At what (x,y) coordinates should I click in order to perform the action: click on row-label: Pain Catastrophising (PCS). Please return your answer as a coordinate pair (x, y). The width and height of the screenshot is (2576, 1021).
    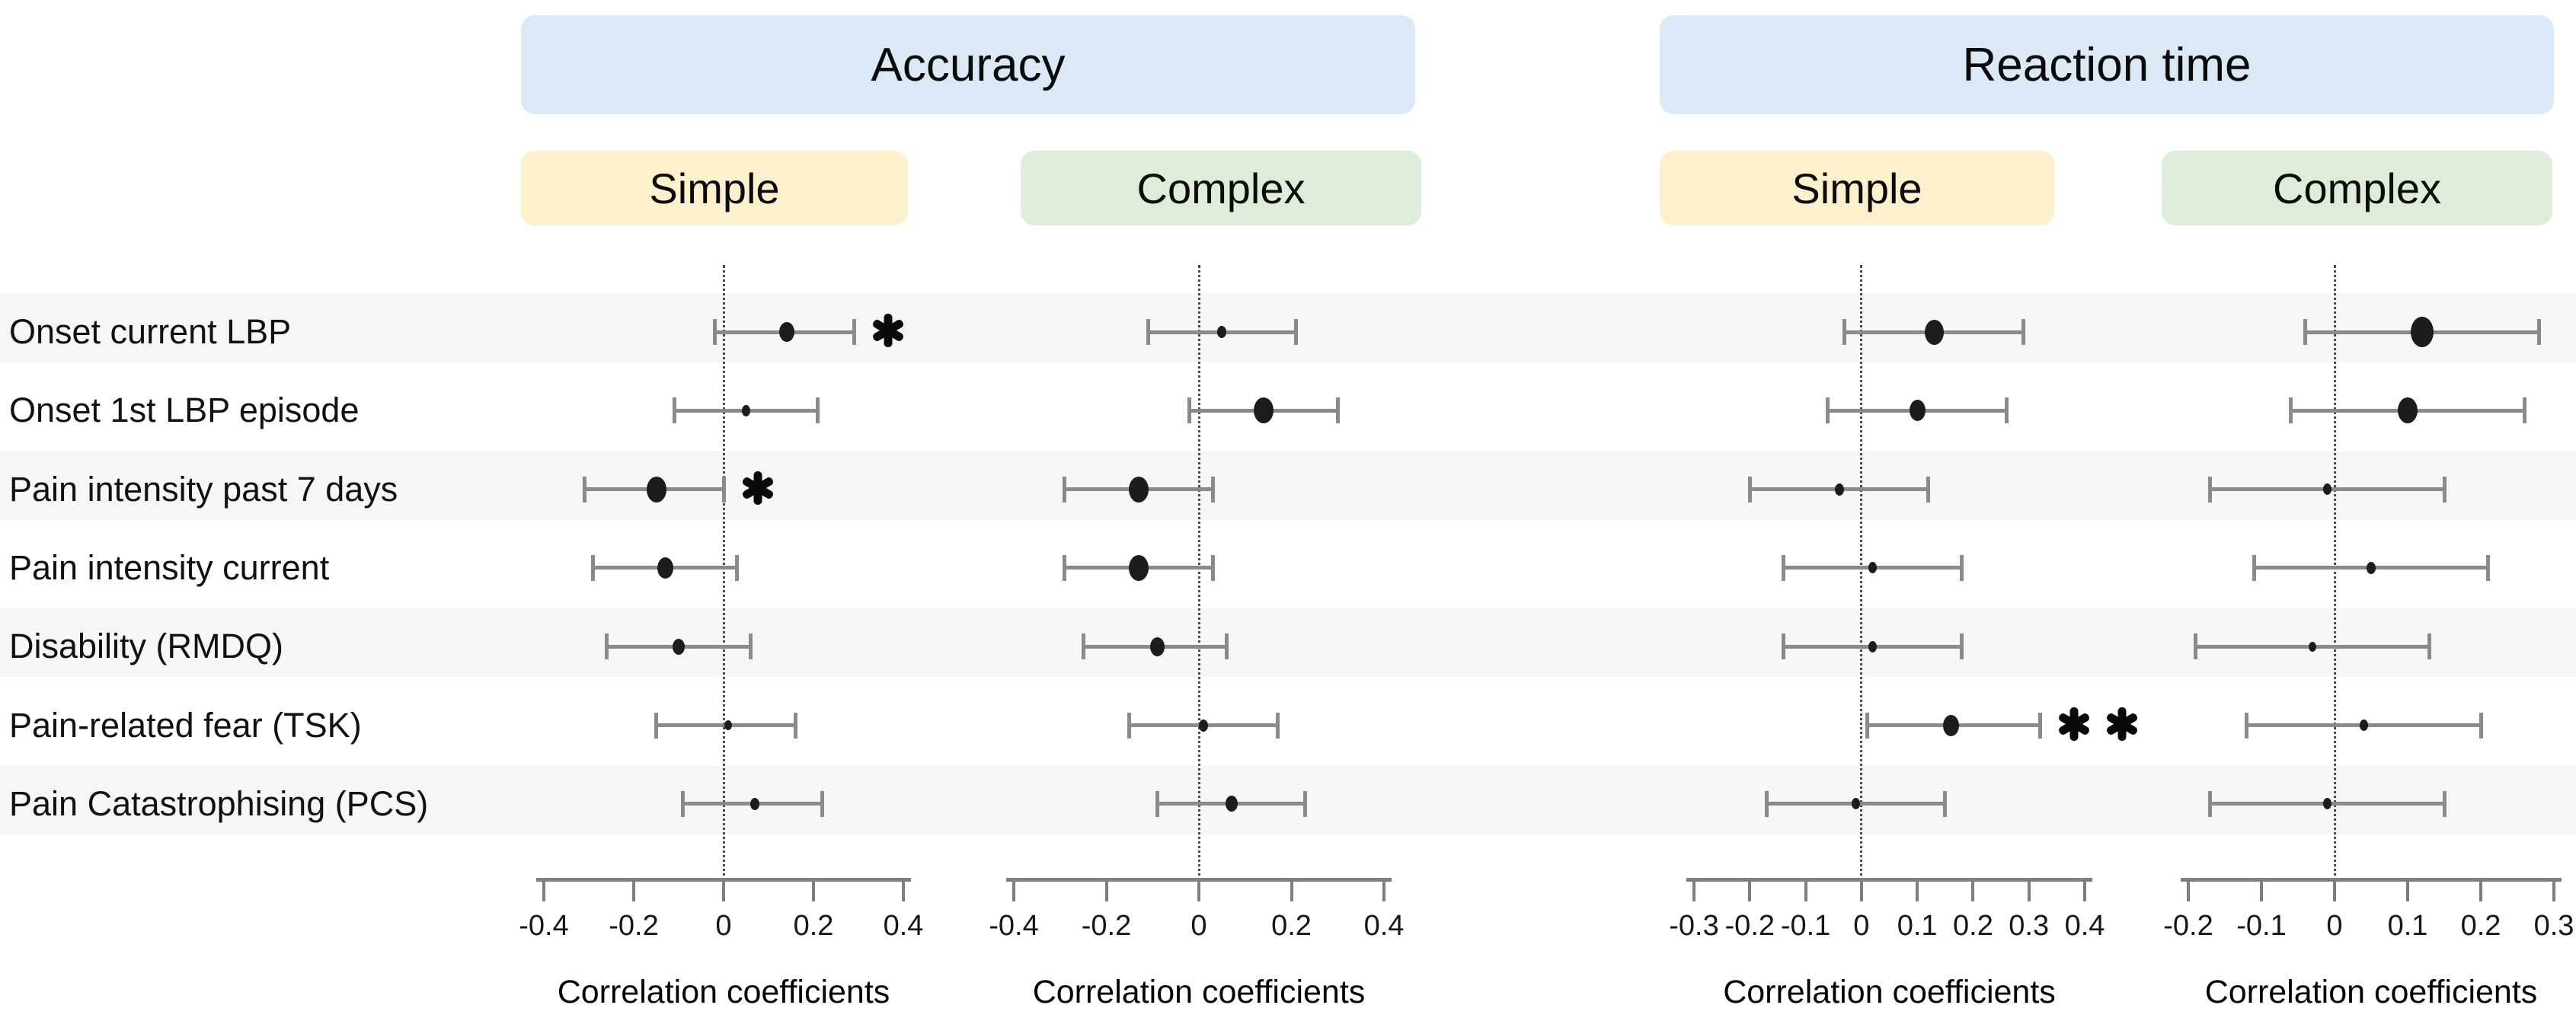
    Looking at the image, I should click on (219, 803).